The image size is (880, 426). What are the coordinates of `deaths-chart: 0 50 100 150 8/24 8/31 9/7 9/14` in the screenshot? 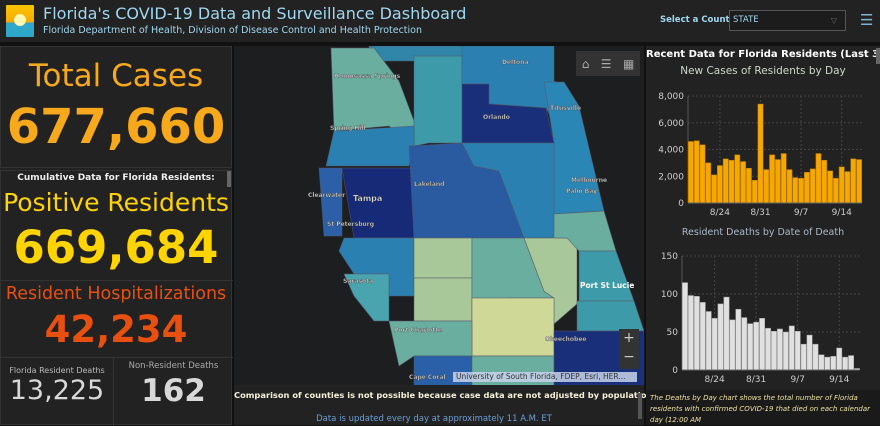 It's located at (760, 318).